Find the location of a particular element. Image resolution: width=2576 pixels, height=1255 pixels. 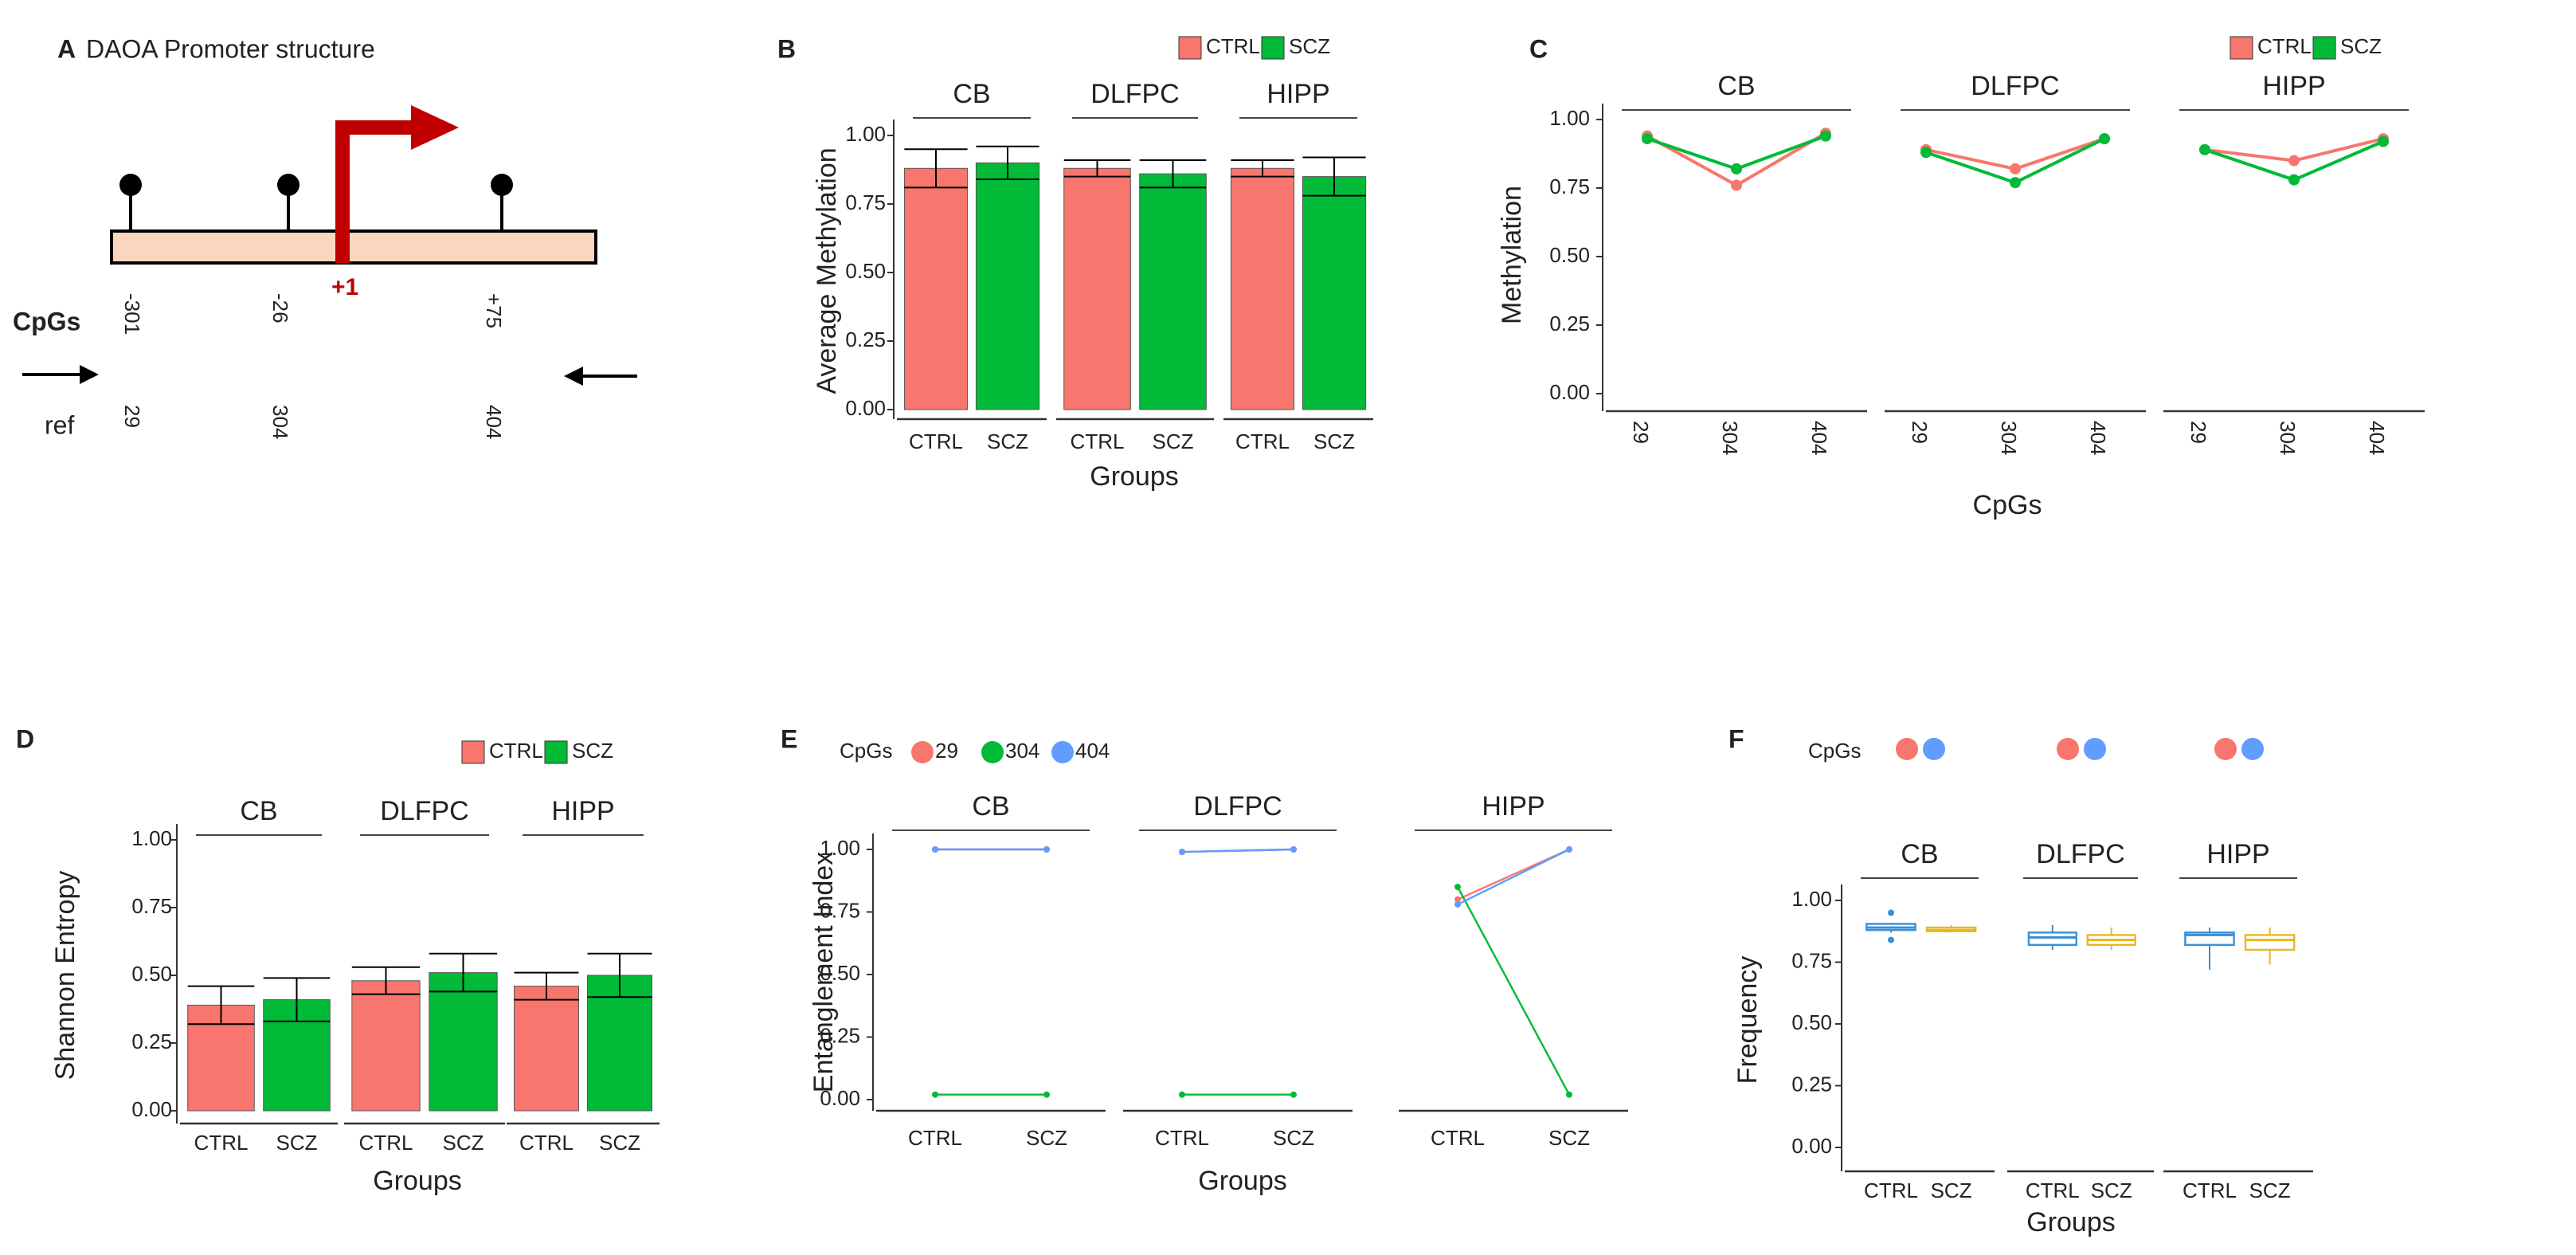

primer-arrowhead is located at coordinates (89, 374).